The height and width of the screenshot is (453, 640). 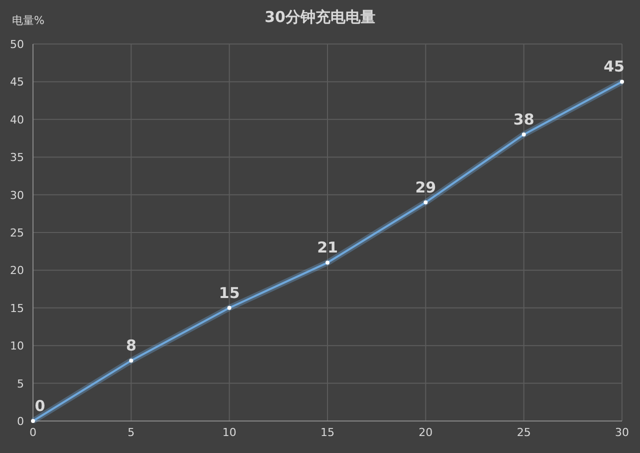 What do you see at coordinates (17, 308) in the screenshot?
I see `y-tick-label: 15` at bounding box center [17, 308].